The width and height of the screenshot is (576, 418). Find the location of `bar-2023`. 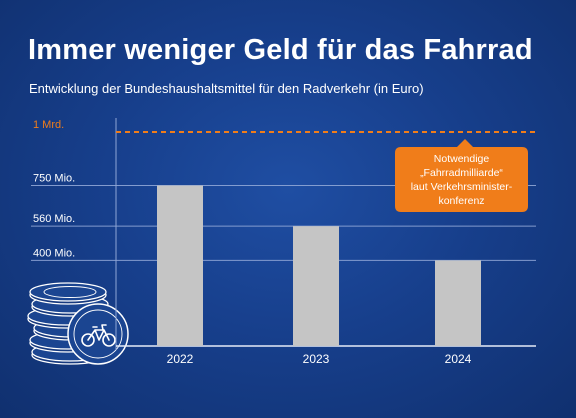

bar-2023 is located at coordinates (316, 286).